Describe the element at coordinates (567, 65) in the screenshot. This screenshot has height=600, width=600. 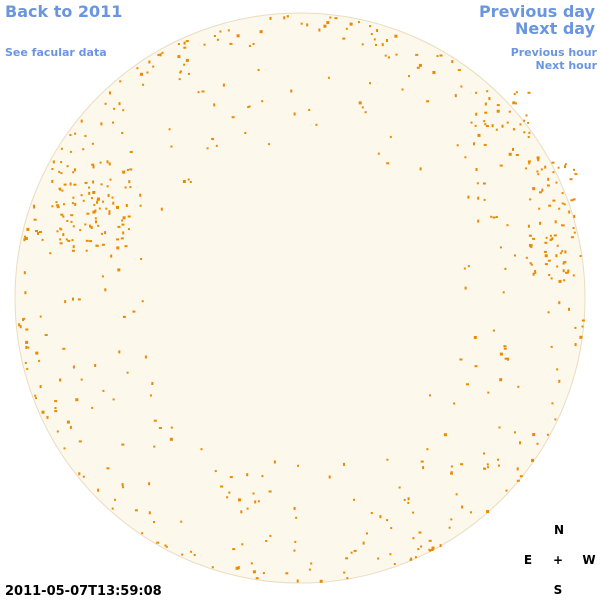
I see `next-hour-link: Next hour` at that location.